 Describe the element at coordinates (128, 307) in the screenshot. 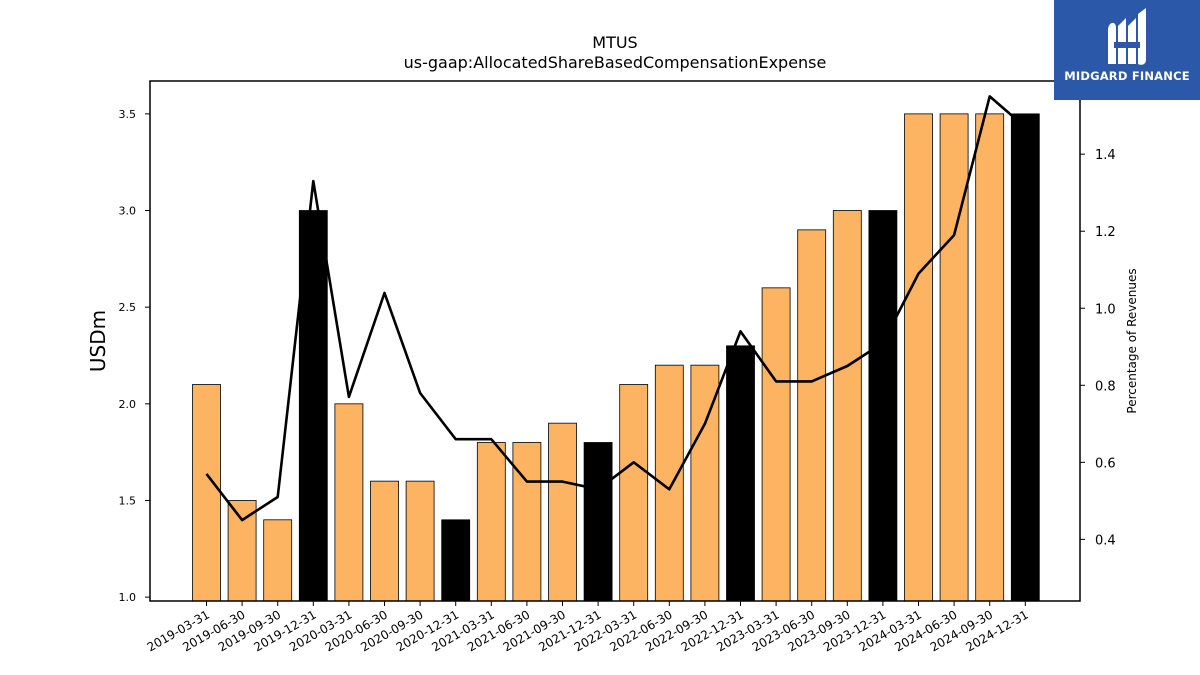

I see `y-tick-label: 2.5` at that location.